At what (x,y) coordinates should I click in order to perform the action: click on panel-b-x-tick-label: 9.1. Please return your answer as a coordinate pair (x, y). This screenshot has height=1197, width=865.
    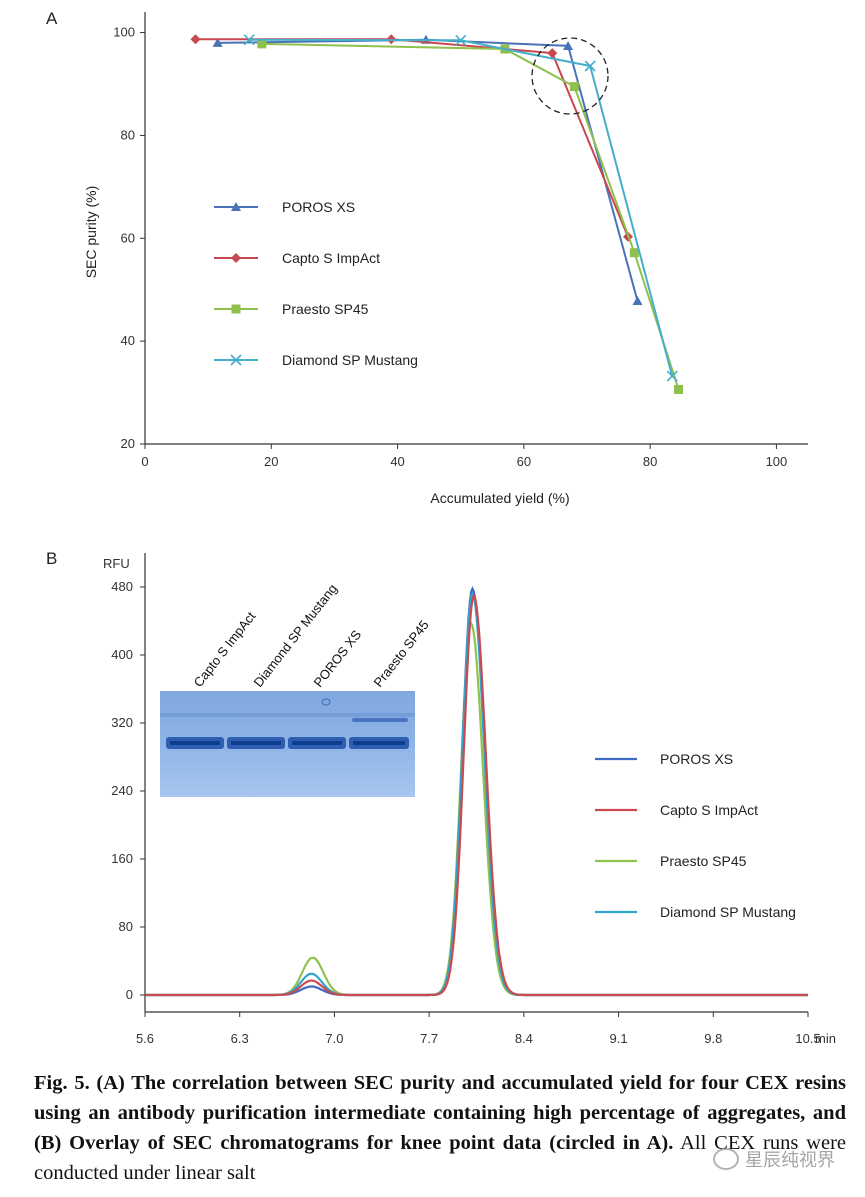
    Looking at the image, I should click on (619, 1038).